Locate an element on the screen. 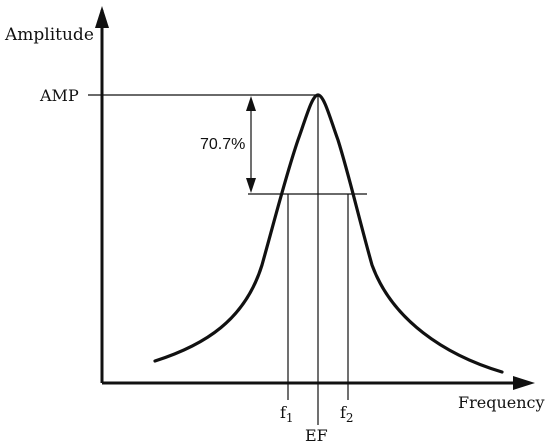 The height and width of the screenshot is (447, 550). f1-label-base: f is located at coordinates (283, 412).